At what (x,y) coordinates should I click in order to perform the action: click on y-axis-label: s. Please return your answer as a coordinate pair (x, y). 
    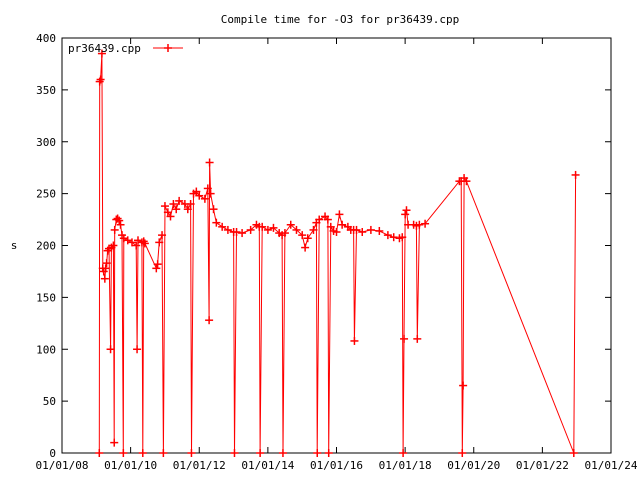
    Looking at the image, I should click on (14, 245).